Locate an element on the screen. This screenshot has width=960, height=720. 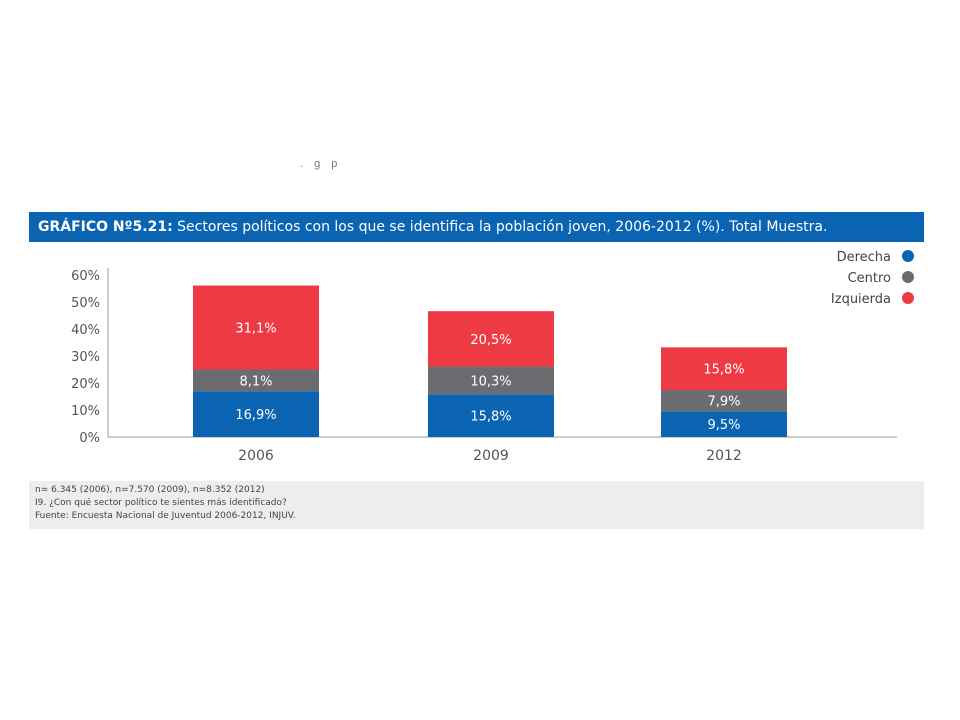
data-label: 20,5% is located at coordinates (490, 340).